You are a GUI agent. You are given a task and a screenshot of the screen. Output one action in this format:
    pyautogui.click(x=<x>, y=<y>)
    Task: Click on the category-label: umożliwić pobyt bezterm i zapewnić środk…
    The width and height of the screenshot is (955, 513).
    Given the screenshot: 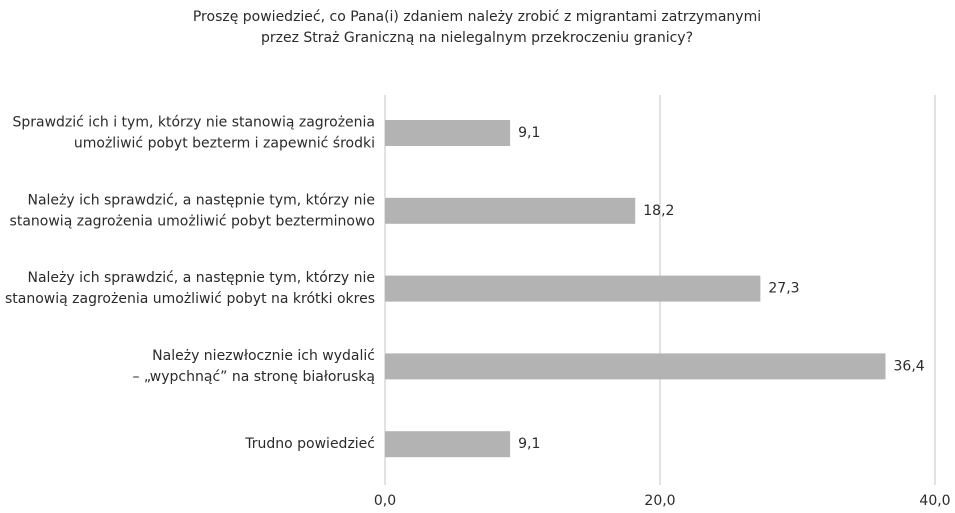 What is the action you would take?
    pyautogui.click(x=224, y=144)
    